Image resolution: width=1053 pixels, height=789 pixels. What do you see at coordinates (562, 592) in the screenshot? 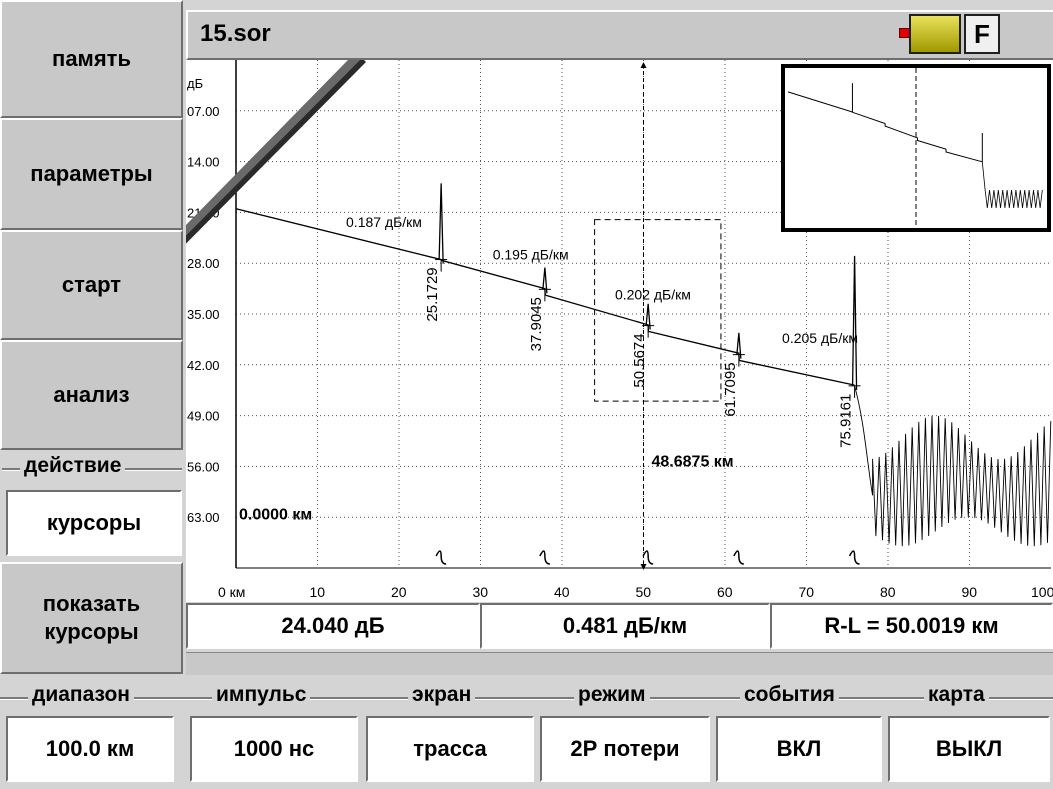
I see `x-tick-label: 40` at bounding box center [562, 592].